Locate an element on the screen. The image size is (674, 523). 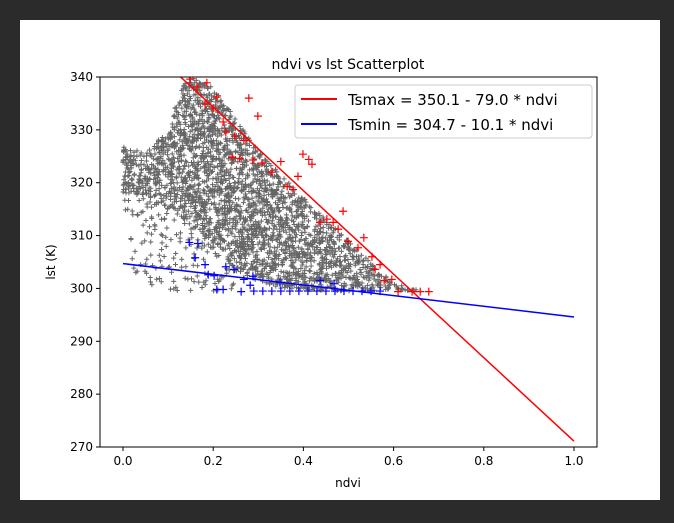
y-tick-label: 340 is located at coordinates (81, 77).